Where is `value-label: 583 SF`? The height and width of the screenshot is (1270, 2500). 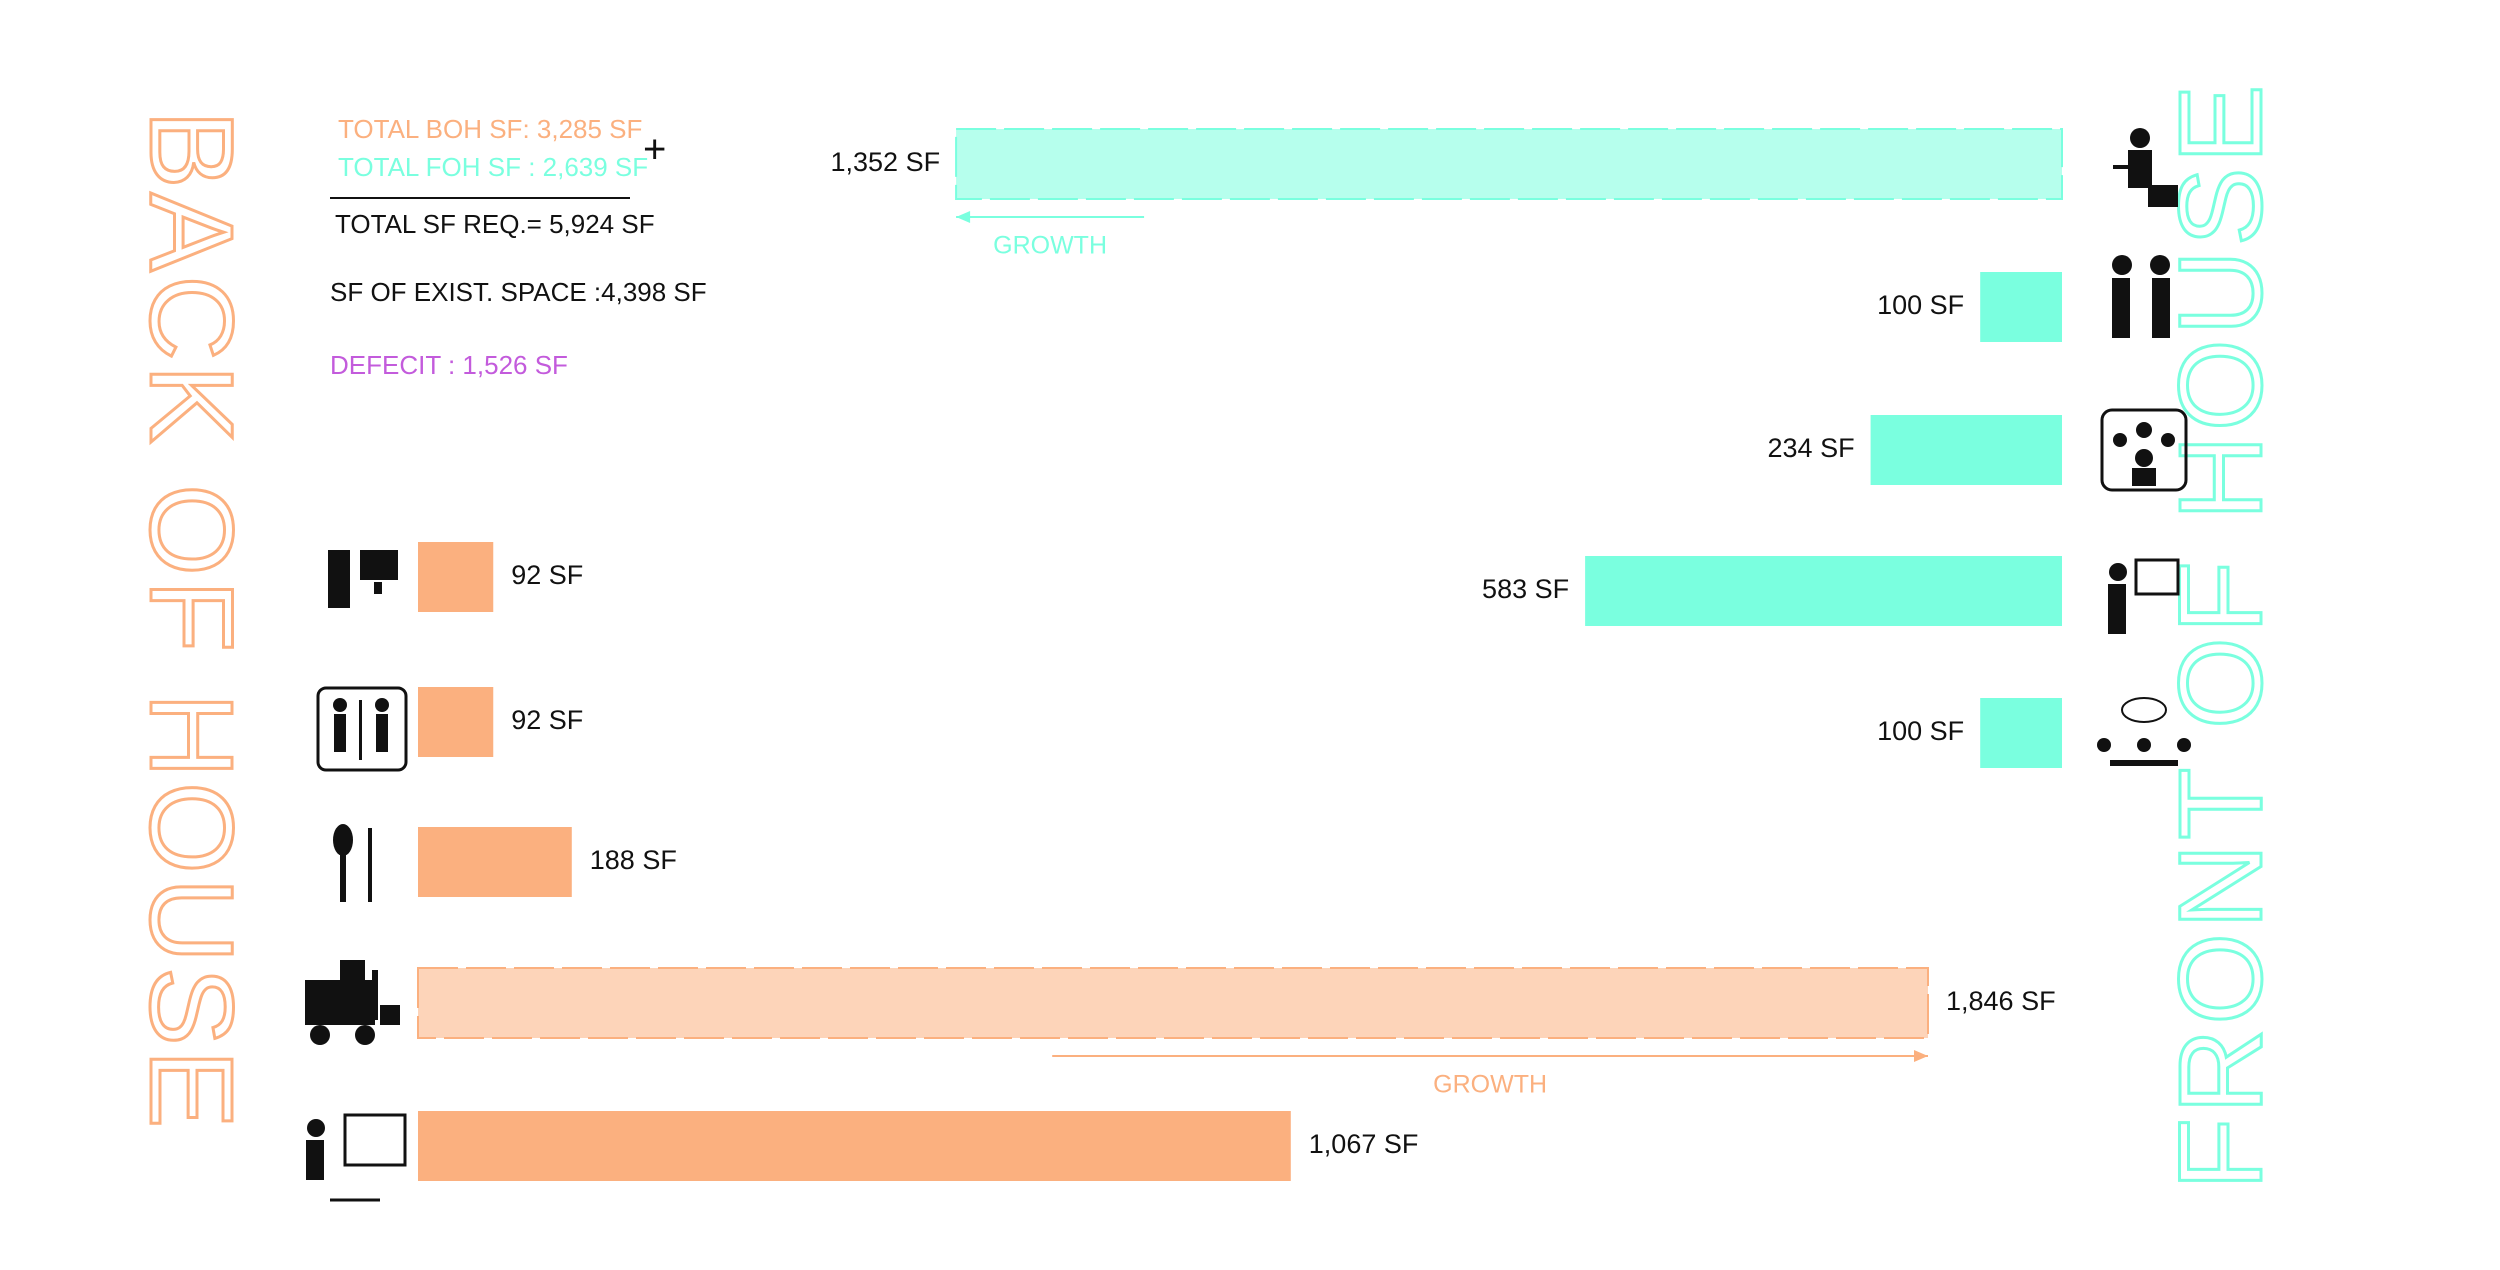 value-label: 583 SF is located at coordinates (1525, 589).